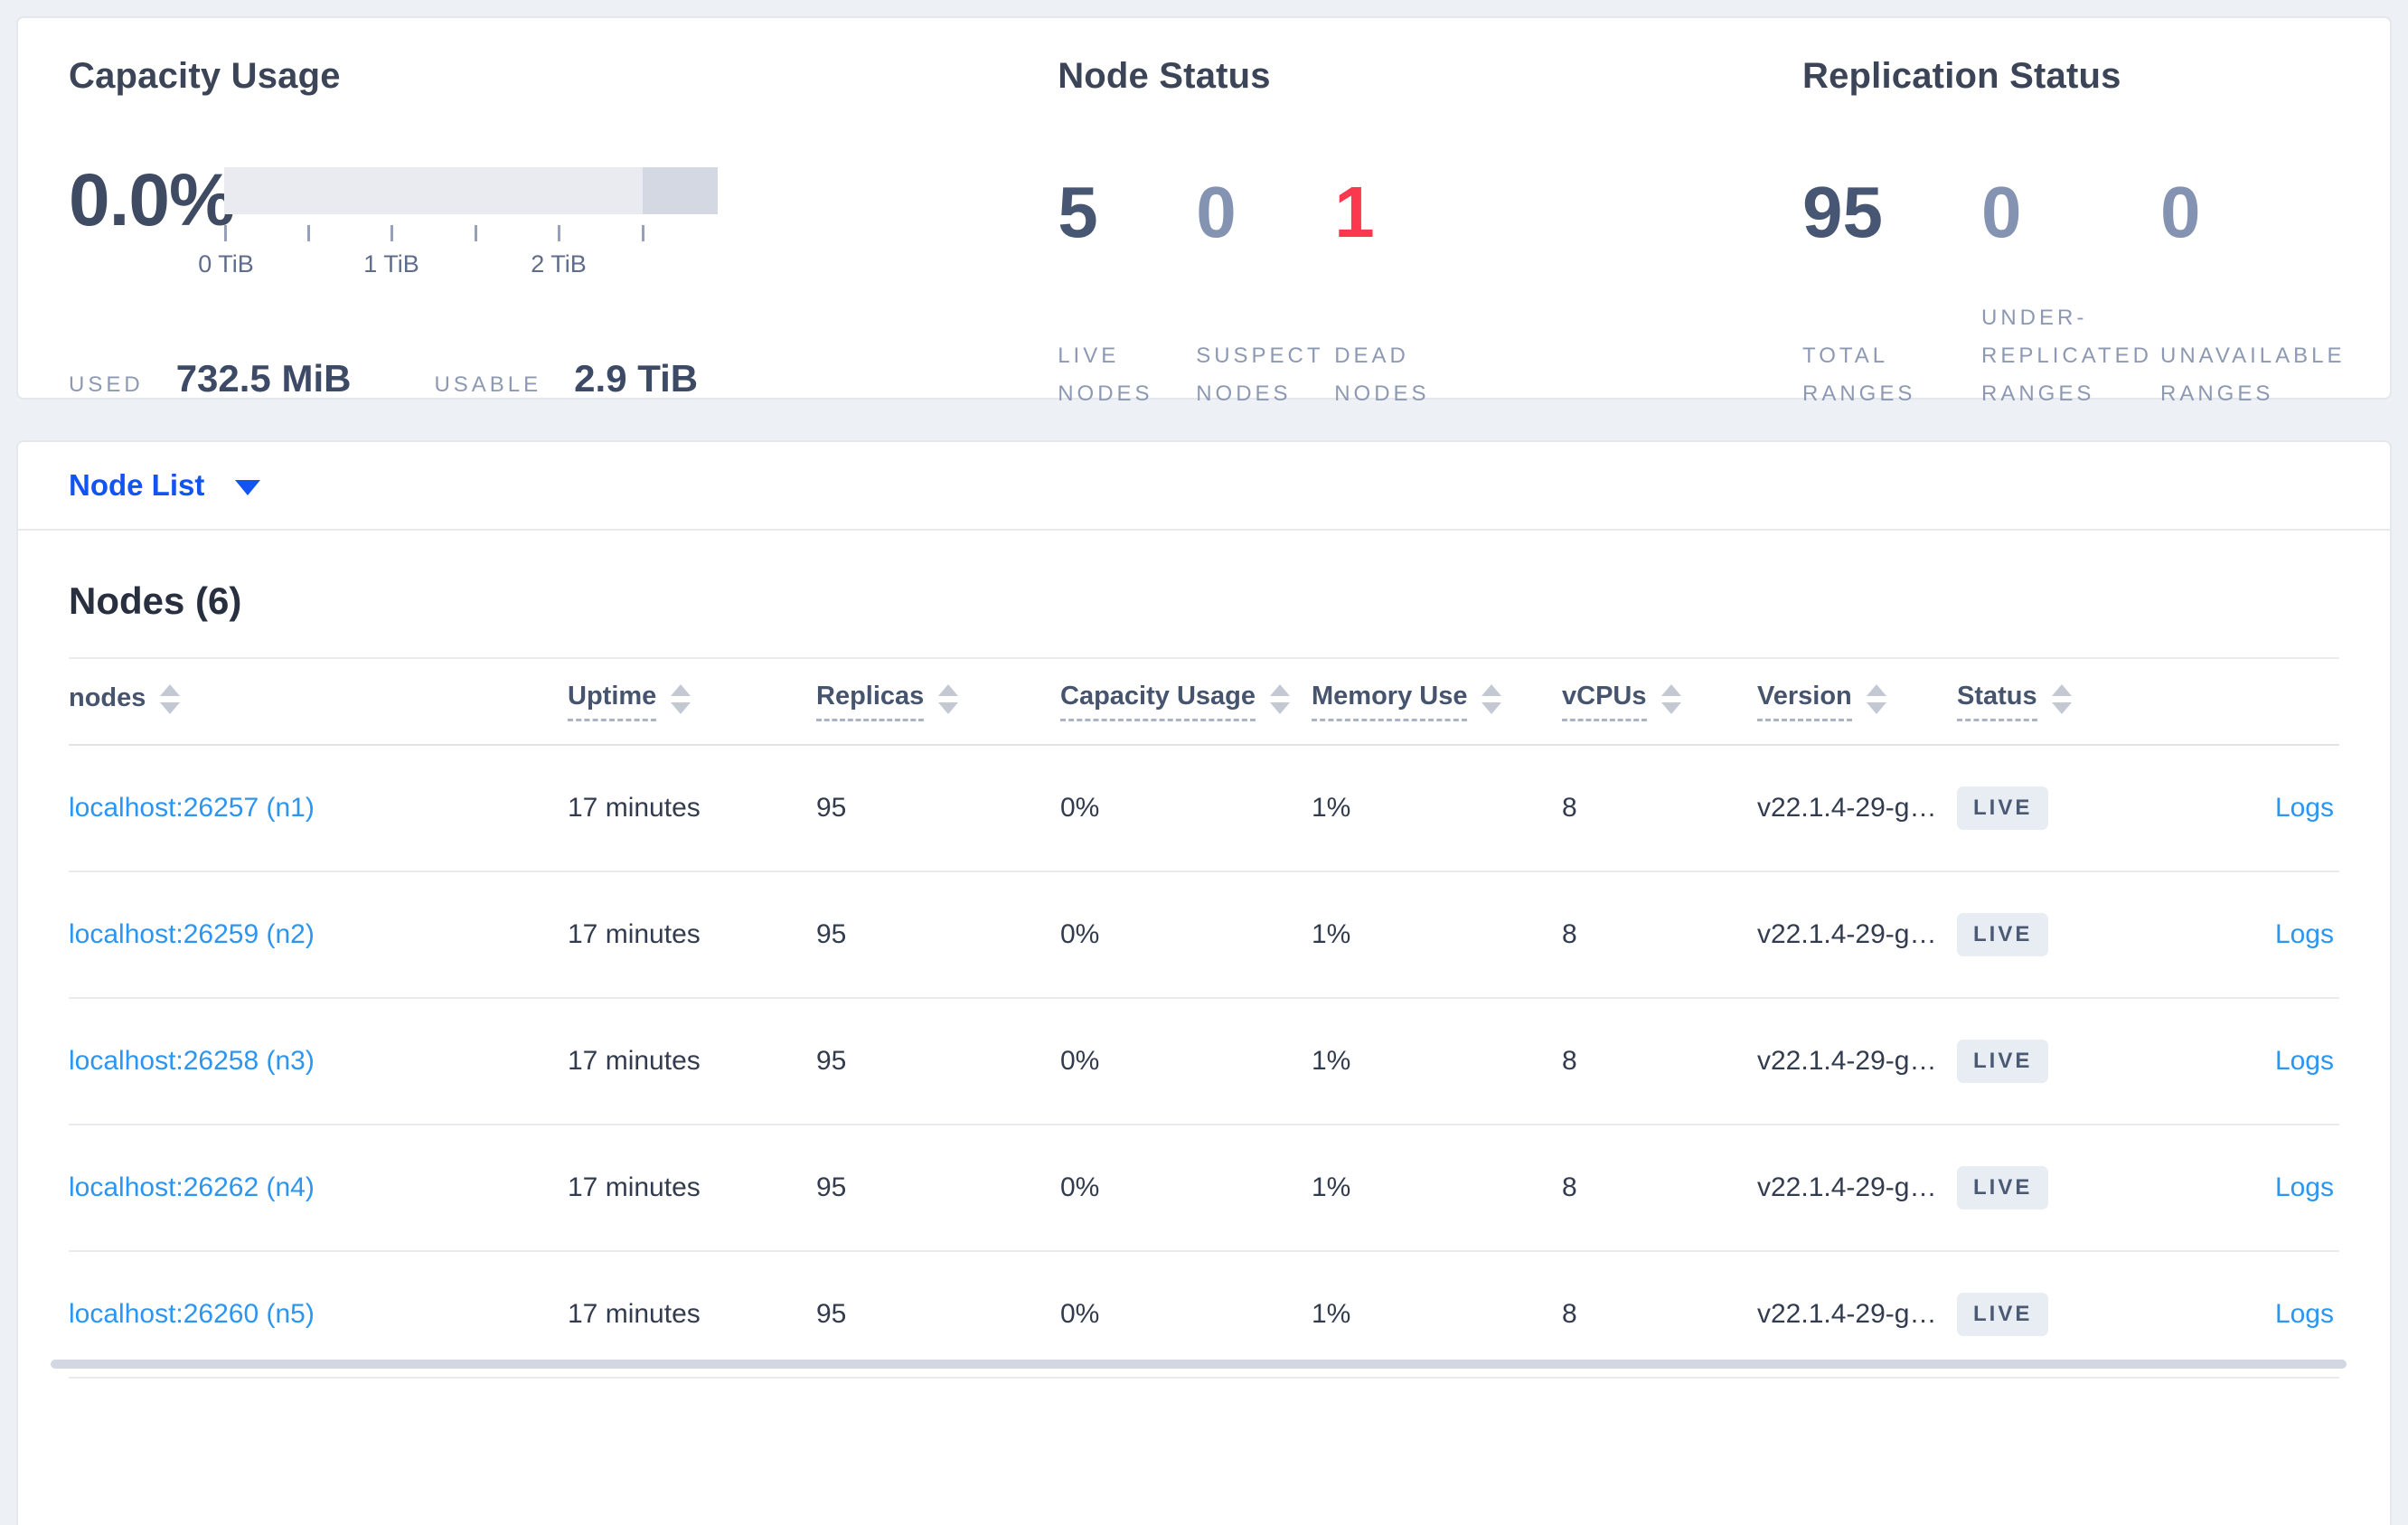 The height and width of the screenshot is (1525, 2408). What do you see at coordinates (1078, 212) in the screenshot?
I see `live-nodes-value: 5` at bounding box center [1078, 212].